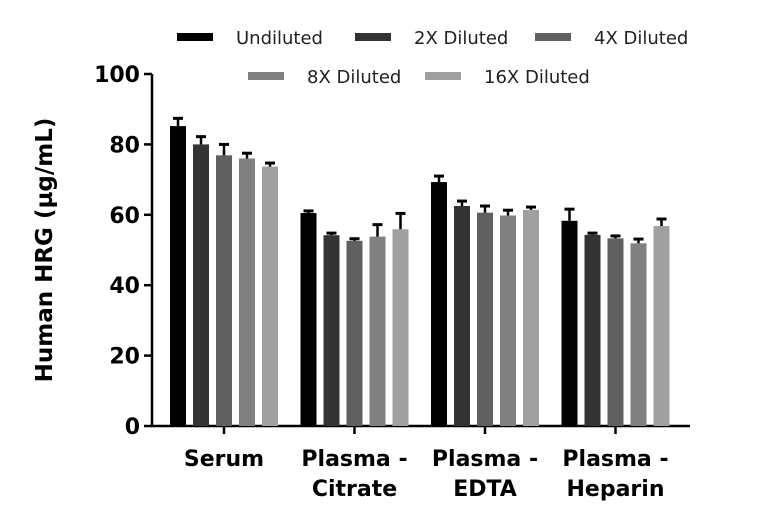  Describe the element at coordinates (461, 38) in the screenshot. I see `legend-label: 2X Diluted` at that location.